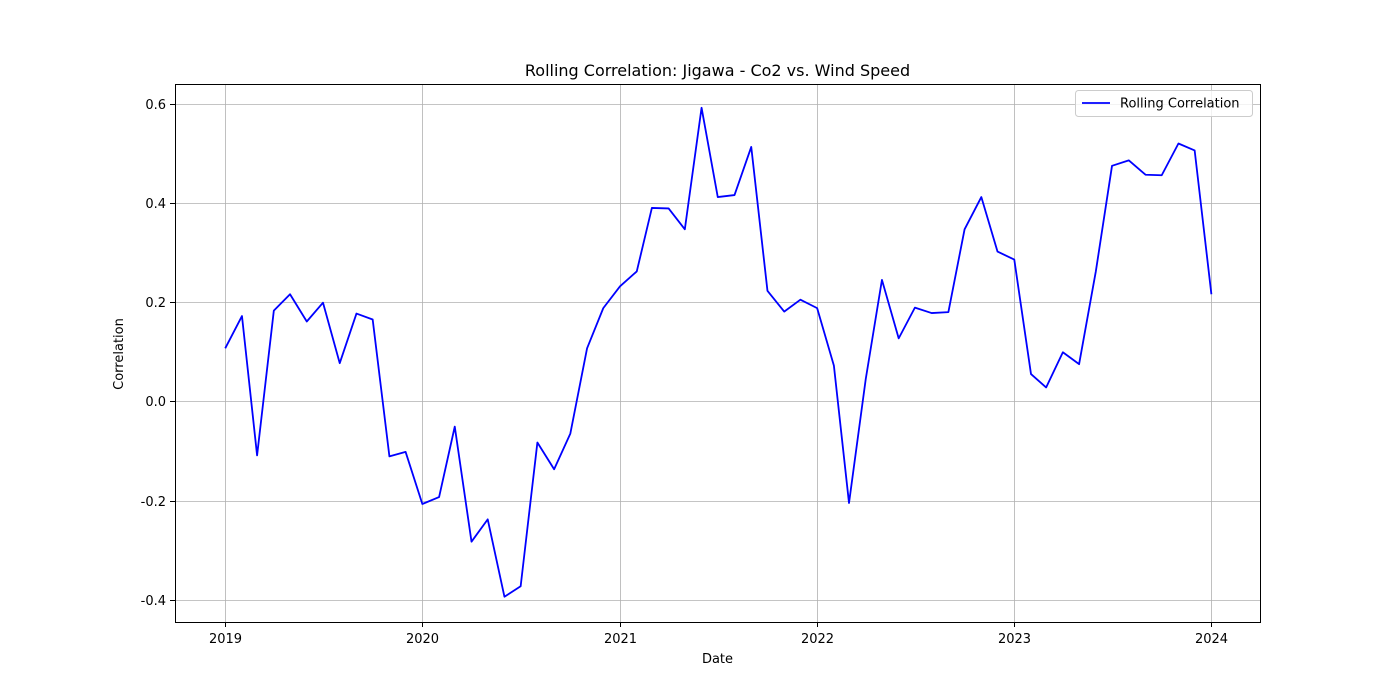  What do you see at coordinates (1014, 639) in the screenshot?
I see `x-tick-label: 2023` at bounding box center [1014, 639].